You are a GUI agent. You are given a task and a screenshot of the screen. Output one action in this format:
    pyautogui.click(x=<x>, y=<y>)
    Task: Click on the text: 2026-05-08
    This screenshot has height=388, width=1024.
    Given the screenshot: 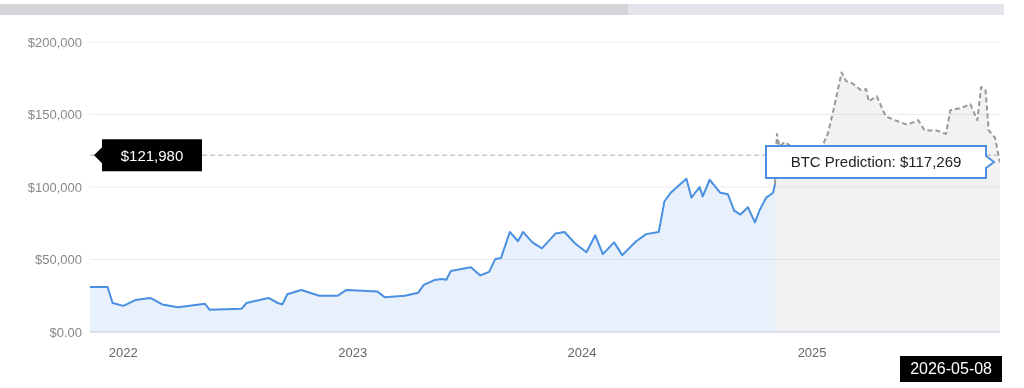 What is the action you would take?
    pyautogui.click(x=951, y=369)
    